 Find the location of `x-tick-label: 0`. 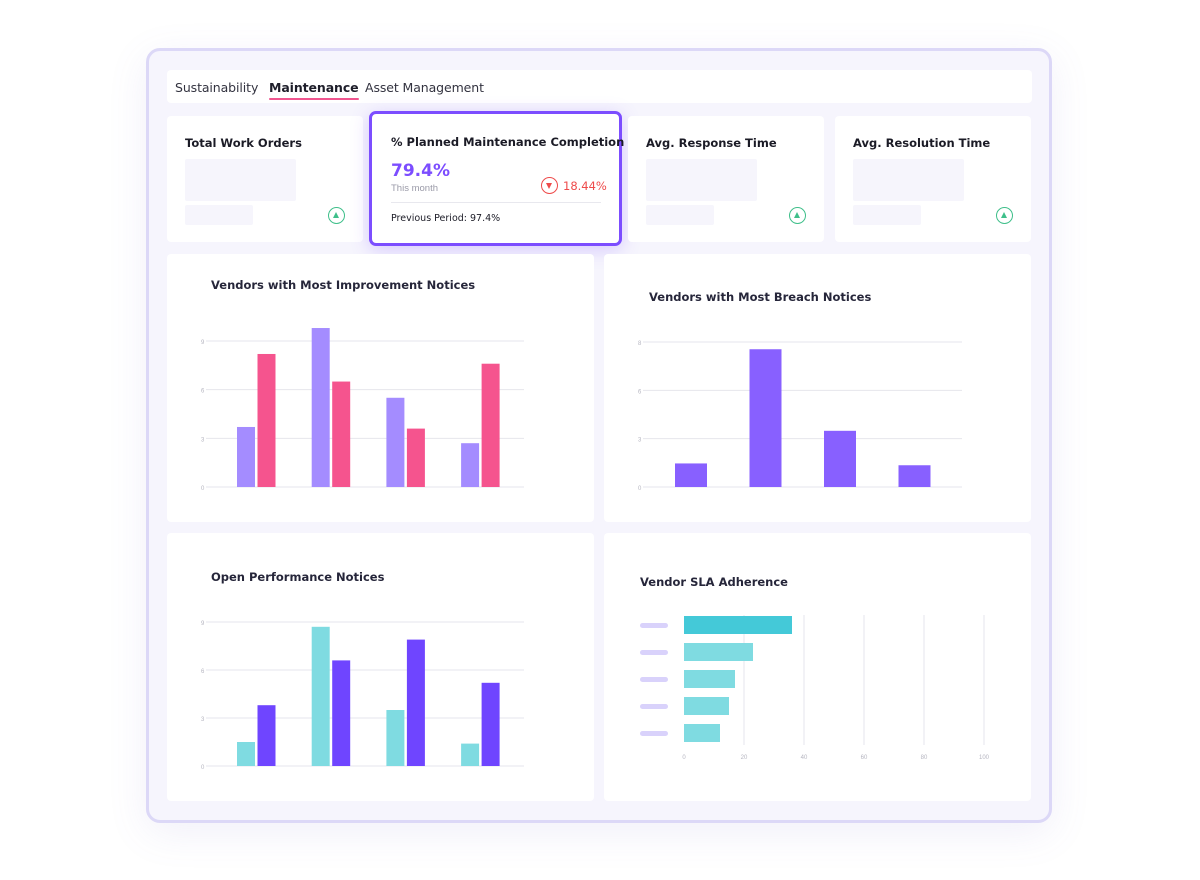

x-tick-label: 0 is located at coordinates (684, 758).